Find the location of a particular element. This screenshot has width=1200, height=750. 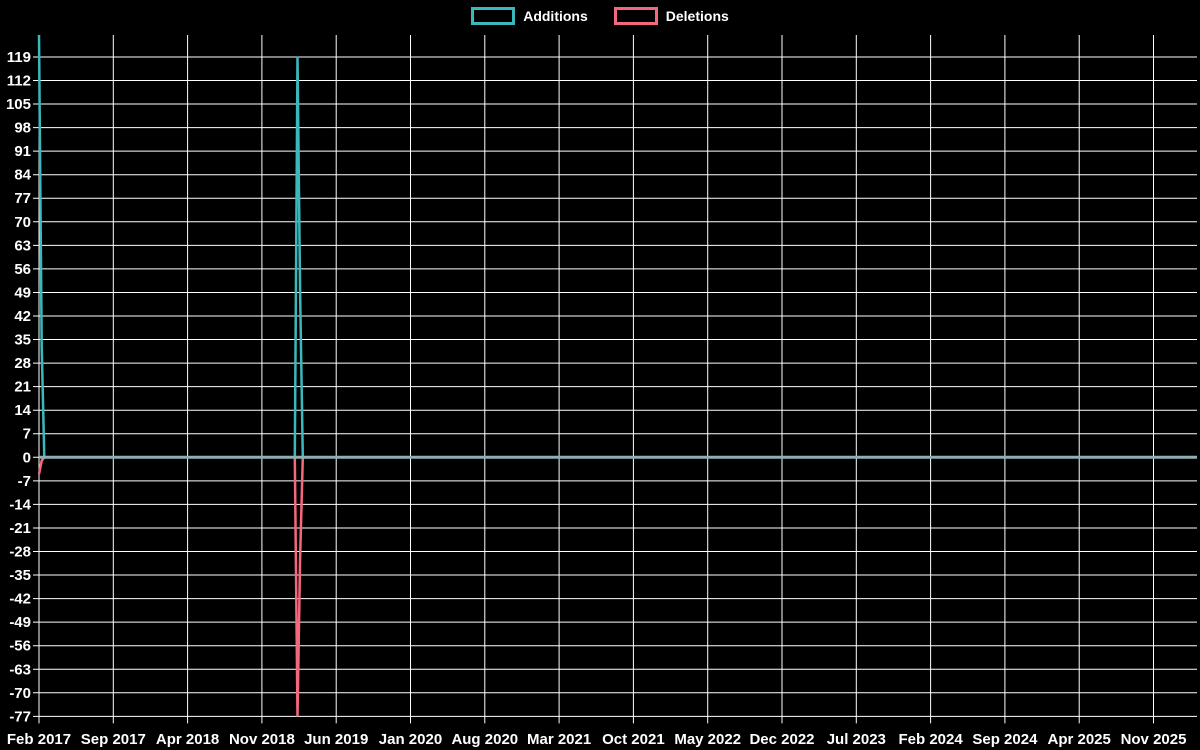

x-tick-label: Oct 2021 is located at coordinates (633, 739).